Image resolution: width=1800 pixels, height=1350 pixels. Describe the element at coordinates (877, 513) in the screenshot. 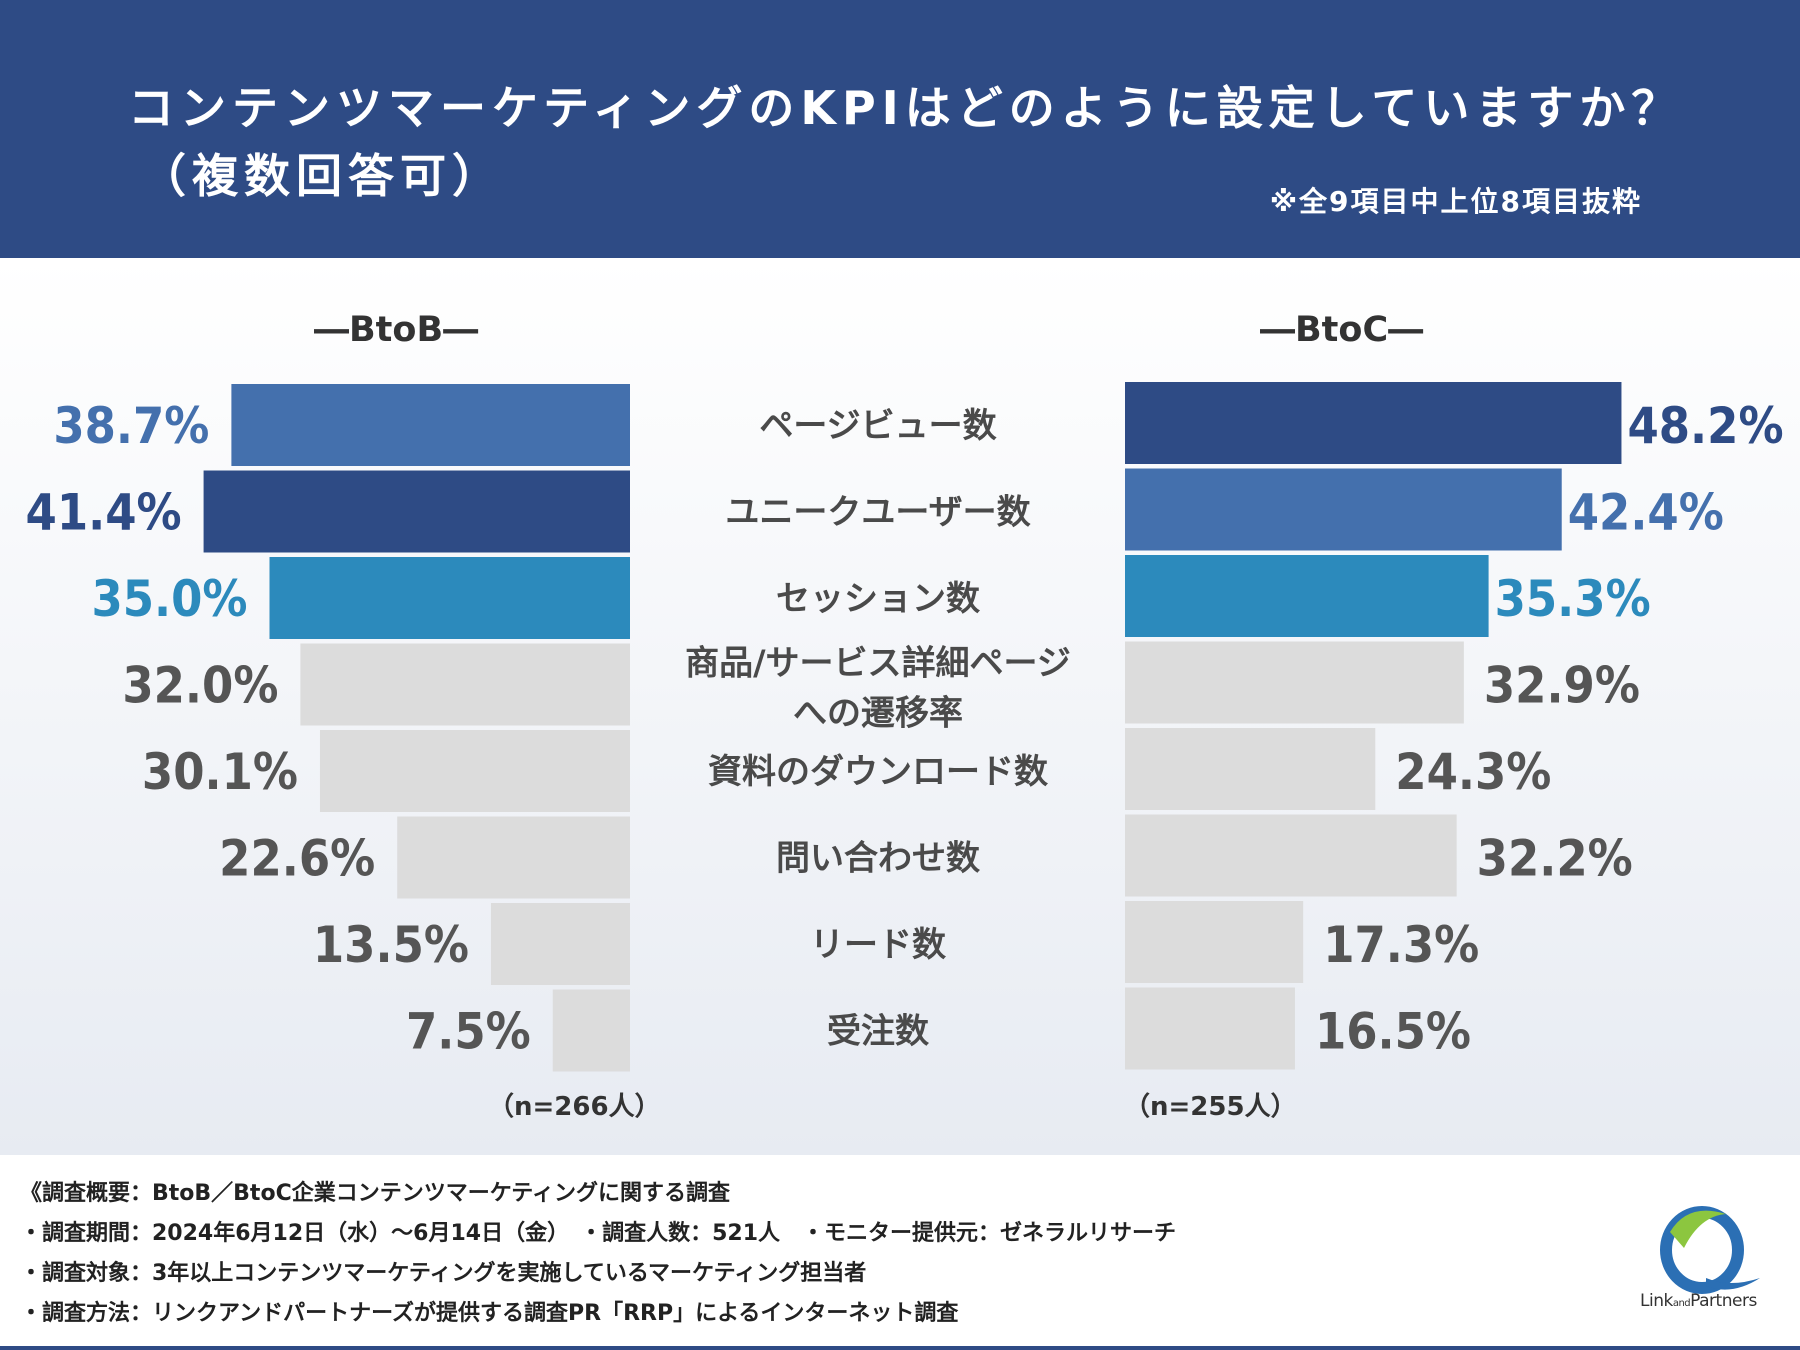

I see `category-label: ユニークユーザー数` at that location.